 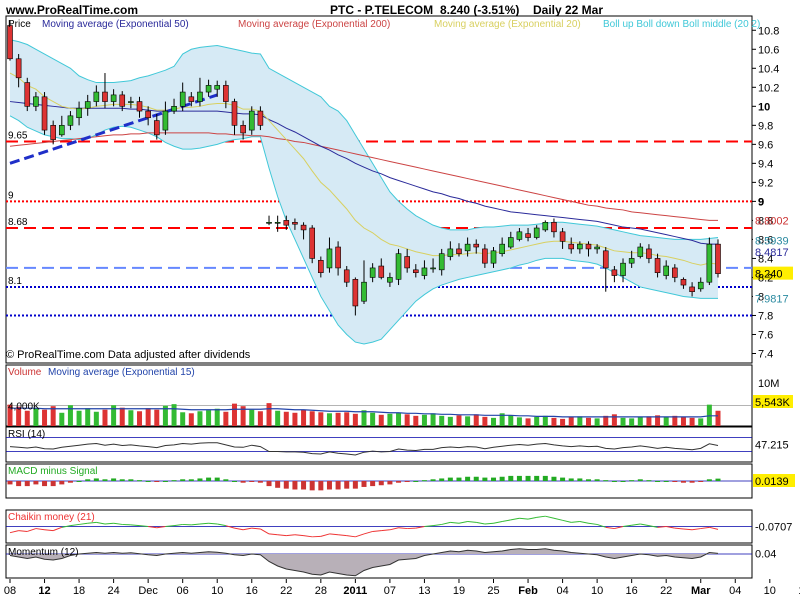 What do you see at coordinates (765, 554) in the screenshot?
I see `momentum-right-tag-label: 0.04` at bounding box center [765, 554].